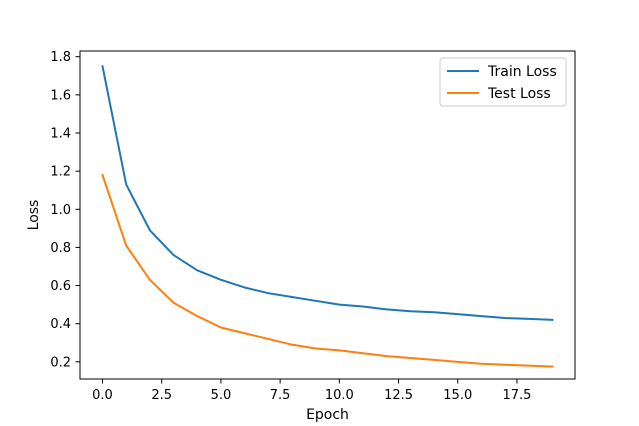 This screenshot has width=639, height=426. I want to click on y-tick-label: 1.6, so click(60, 95).